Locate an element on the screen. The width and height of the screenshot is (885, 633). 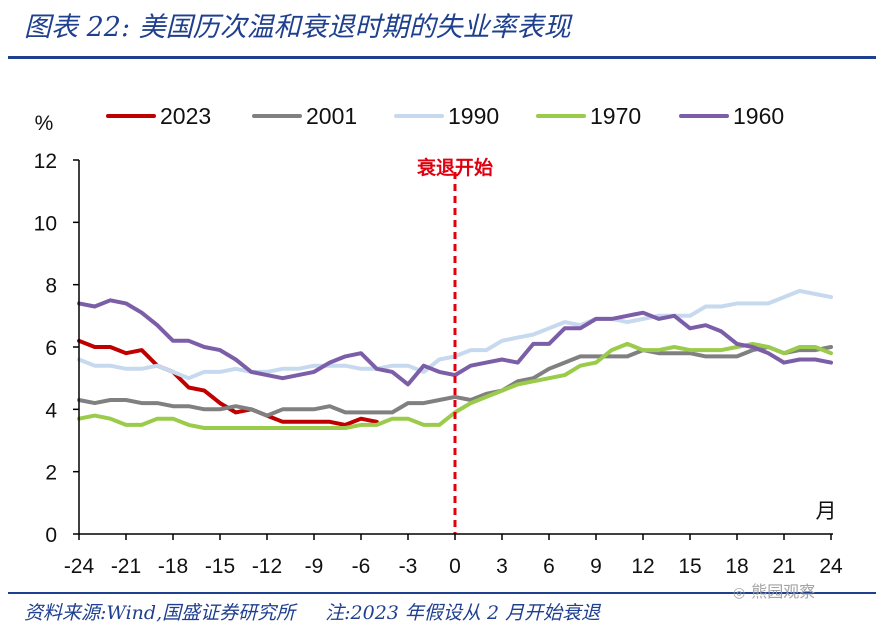
legend-label-1970: 1970 is located at coordinates (615, 116).